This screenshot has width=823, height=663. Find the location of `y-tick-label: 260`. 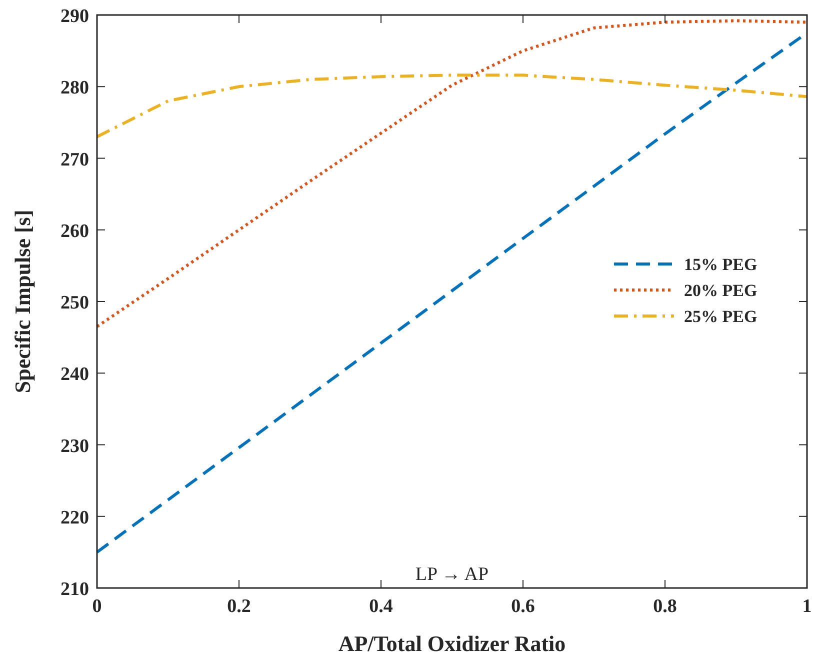

y-tick-label: 260 is located at coordinates (74, 231).